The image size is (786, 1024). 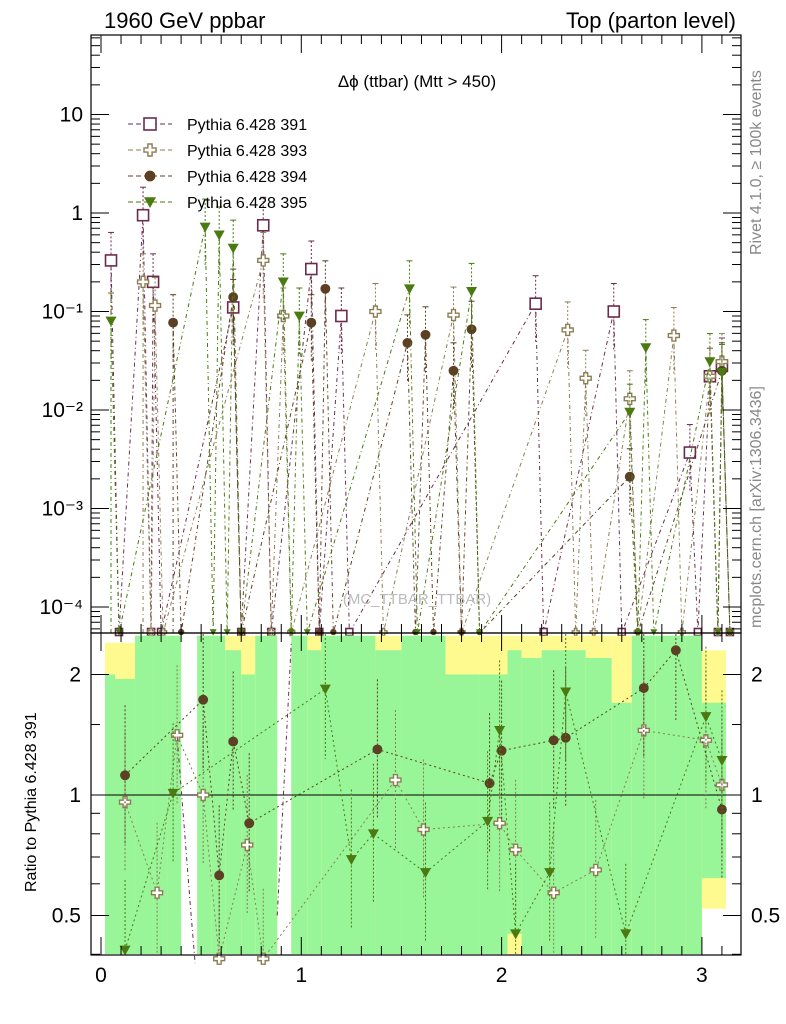 What do you see at coordinates (71, 115) in the screenshot?
I see `y-tick-label: 10` at bounding box center [71, 115].